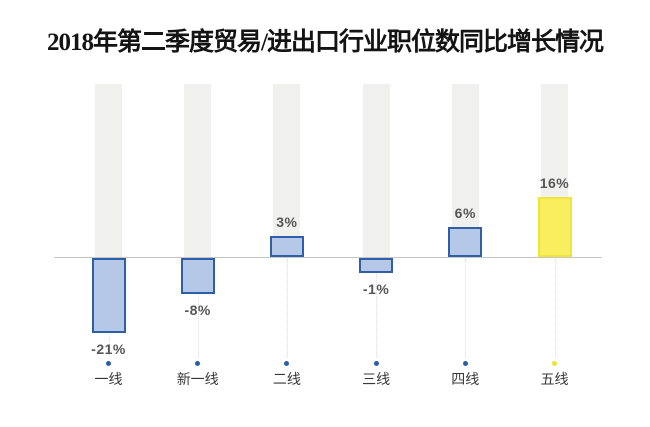 Image resolution: width=650 pixels, height=427 pixels. What do you see at coordinates (328, 257) in the screenshot?
I see `zero-baseline` at bounding box center [328, 257].